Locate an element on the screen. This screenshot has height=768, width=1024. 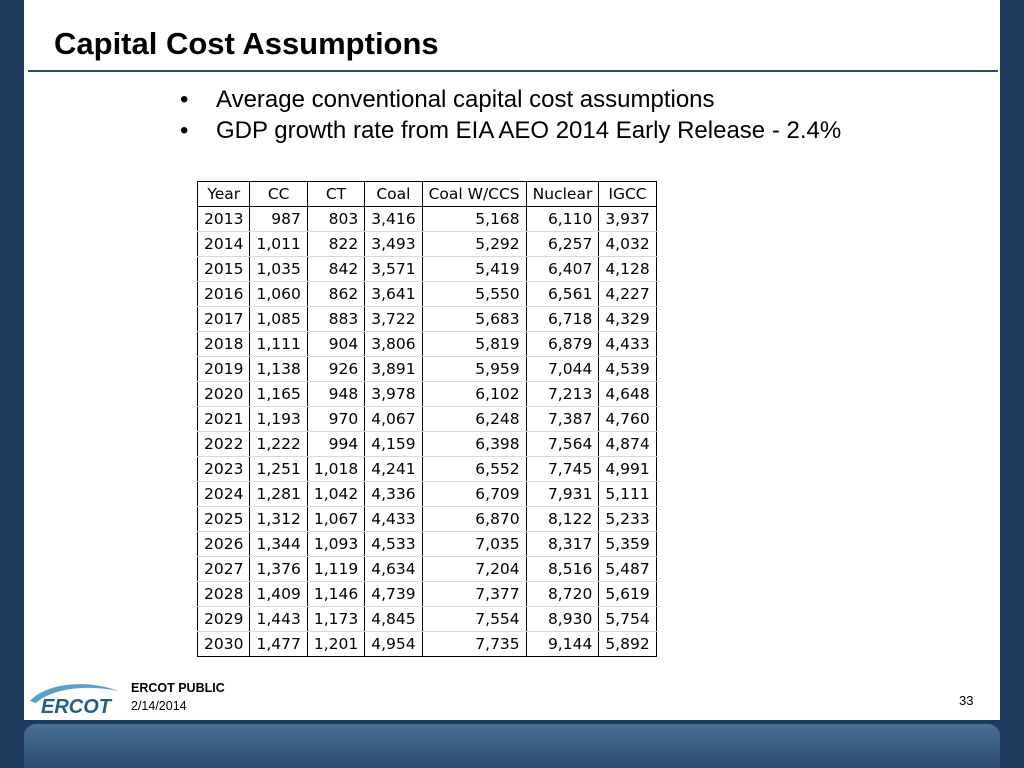
cost-cell: 1,018 is located at coordinates (336, 469).